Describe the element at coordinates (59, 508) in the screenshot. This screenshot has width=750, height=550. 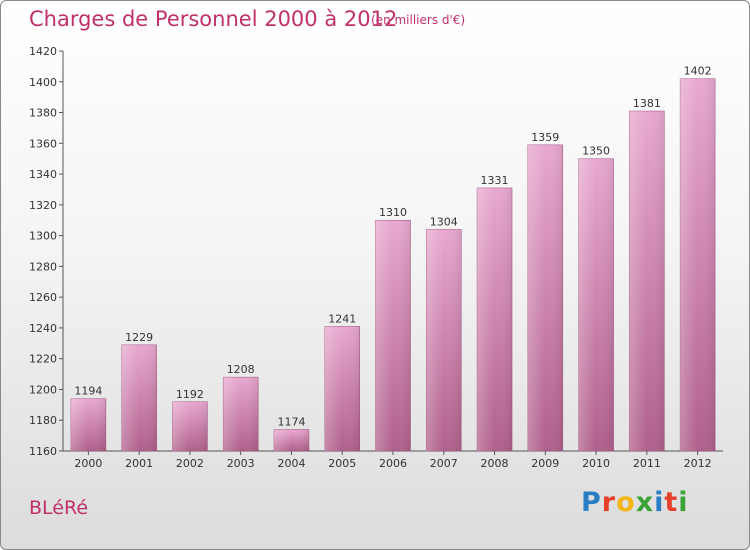
I see `place-name: BLéRé` at that location.